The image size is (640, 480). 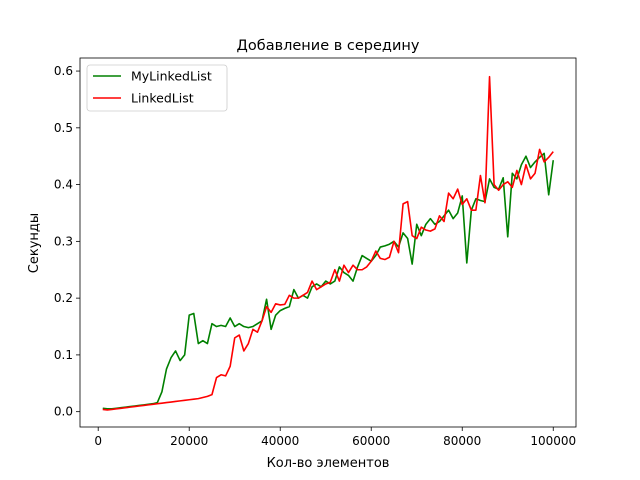 What do you see at coordinates (63, 241) in the screenshot?
I see `y-tick-label: 0.3` at bounding box center [63, 241].